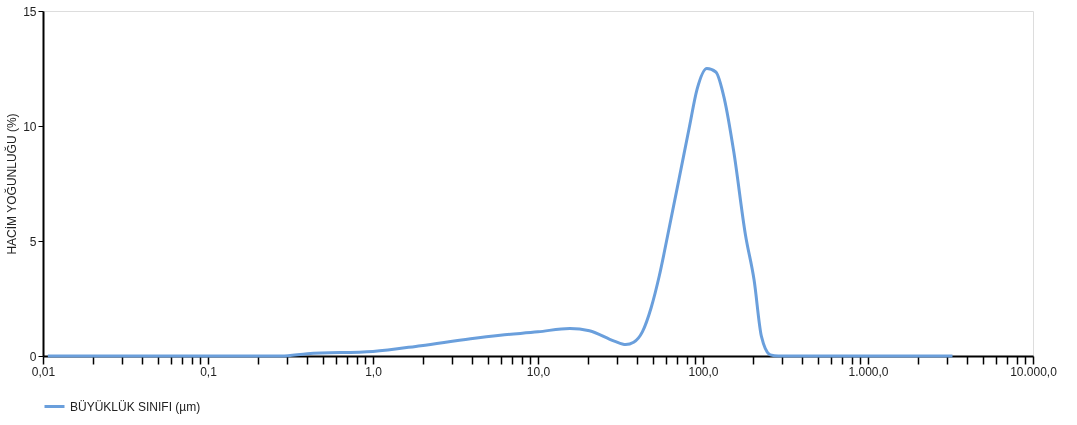 The width and height of the screenshot is (1077, 425). I want to click on x-tick-label: 1.000,0, so click(868, 371).